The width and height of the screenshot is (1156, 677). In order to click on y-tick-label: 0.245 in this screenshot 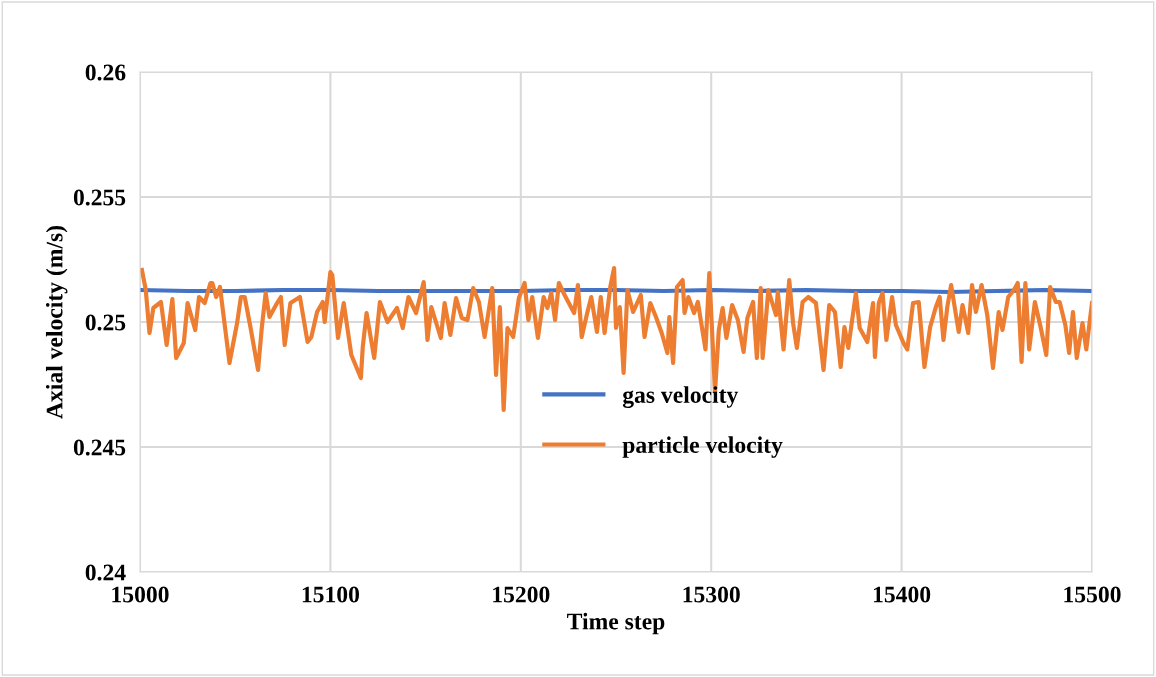, I will do `click(99, 447)`.